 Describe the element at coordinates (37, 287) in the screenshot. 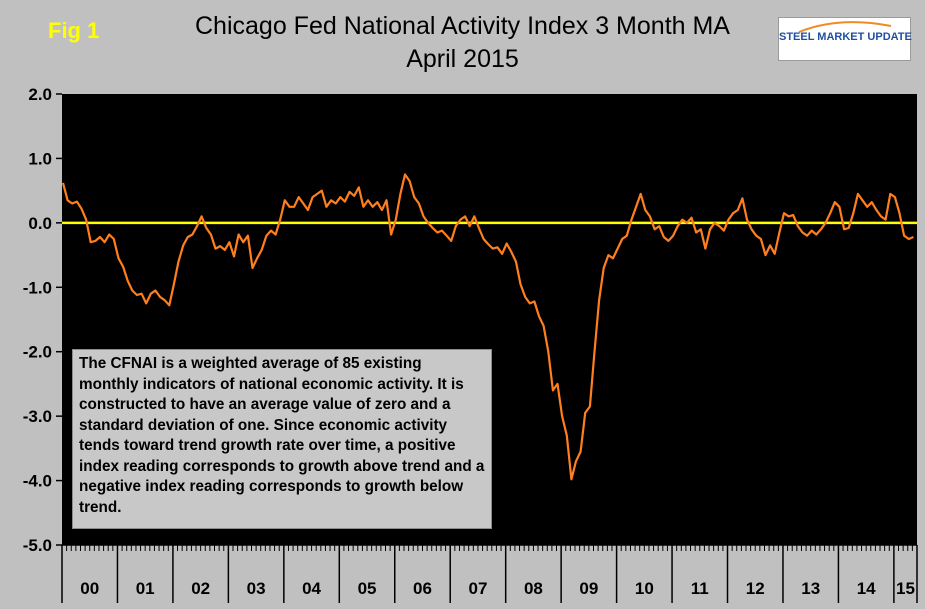

I see `y-tick-label: -1.0` at that location.